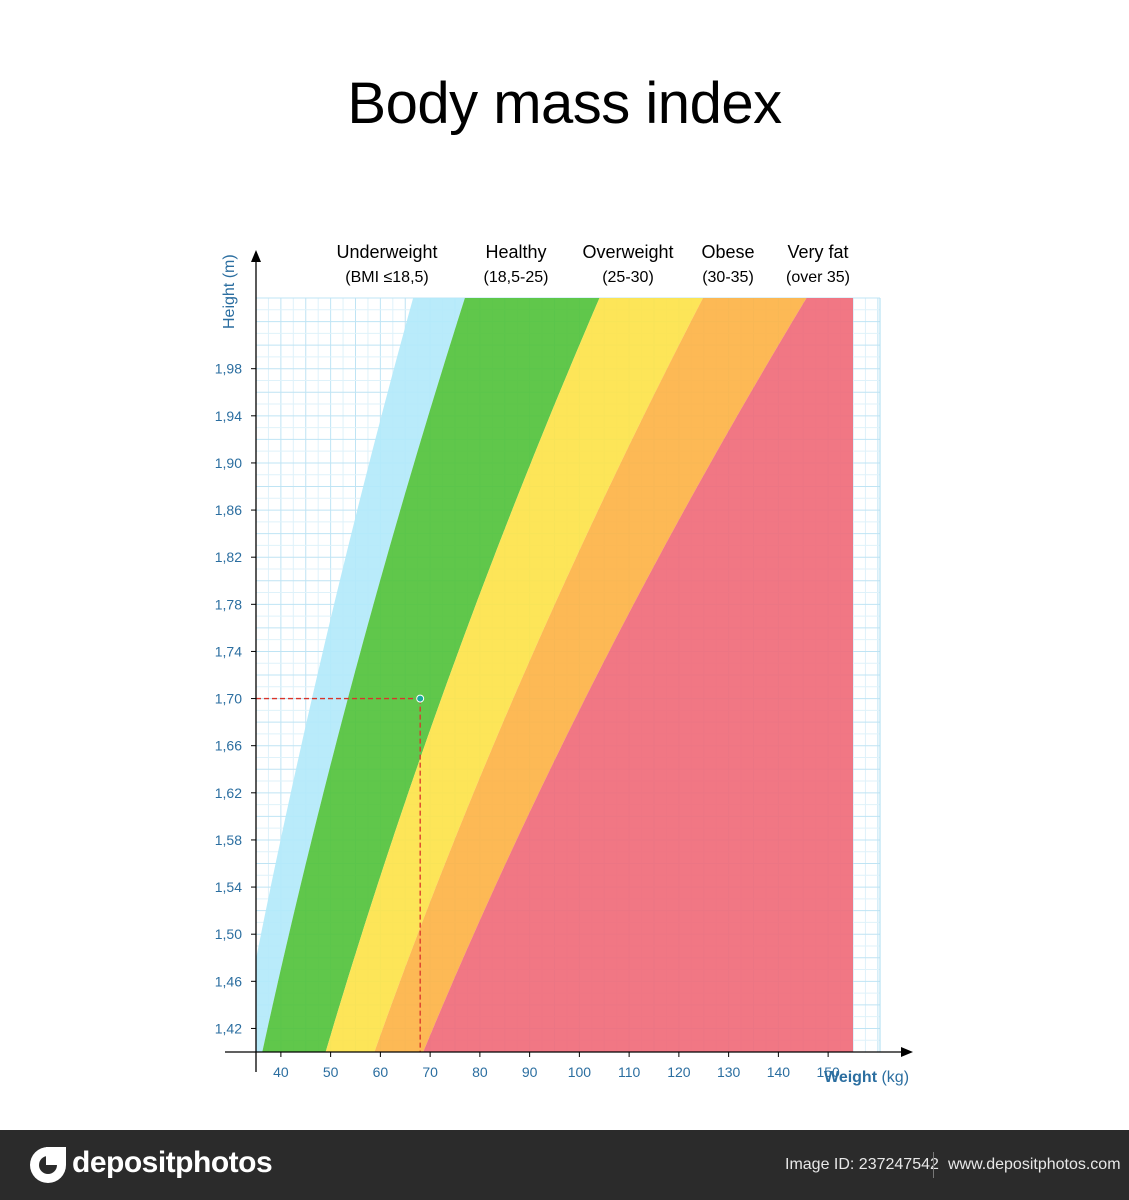  I want to click on x-tick-label: 120, so click(679, 1072).